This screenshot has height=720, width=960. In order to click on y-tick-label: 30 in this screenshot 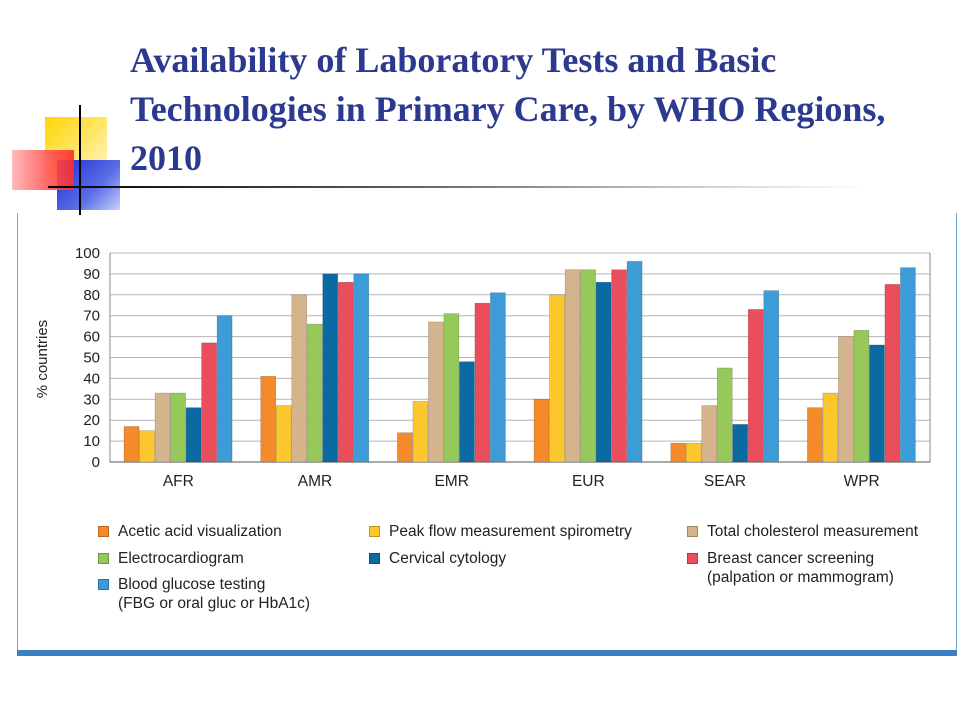, I will do `click(91, 399)`.